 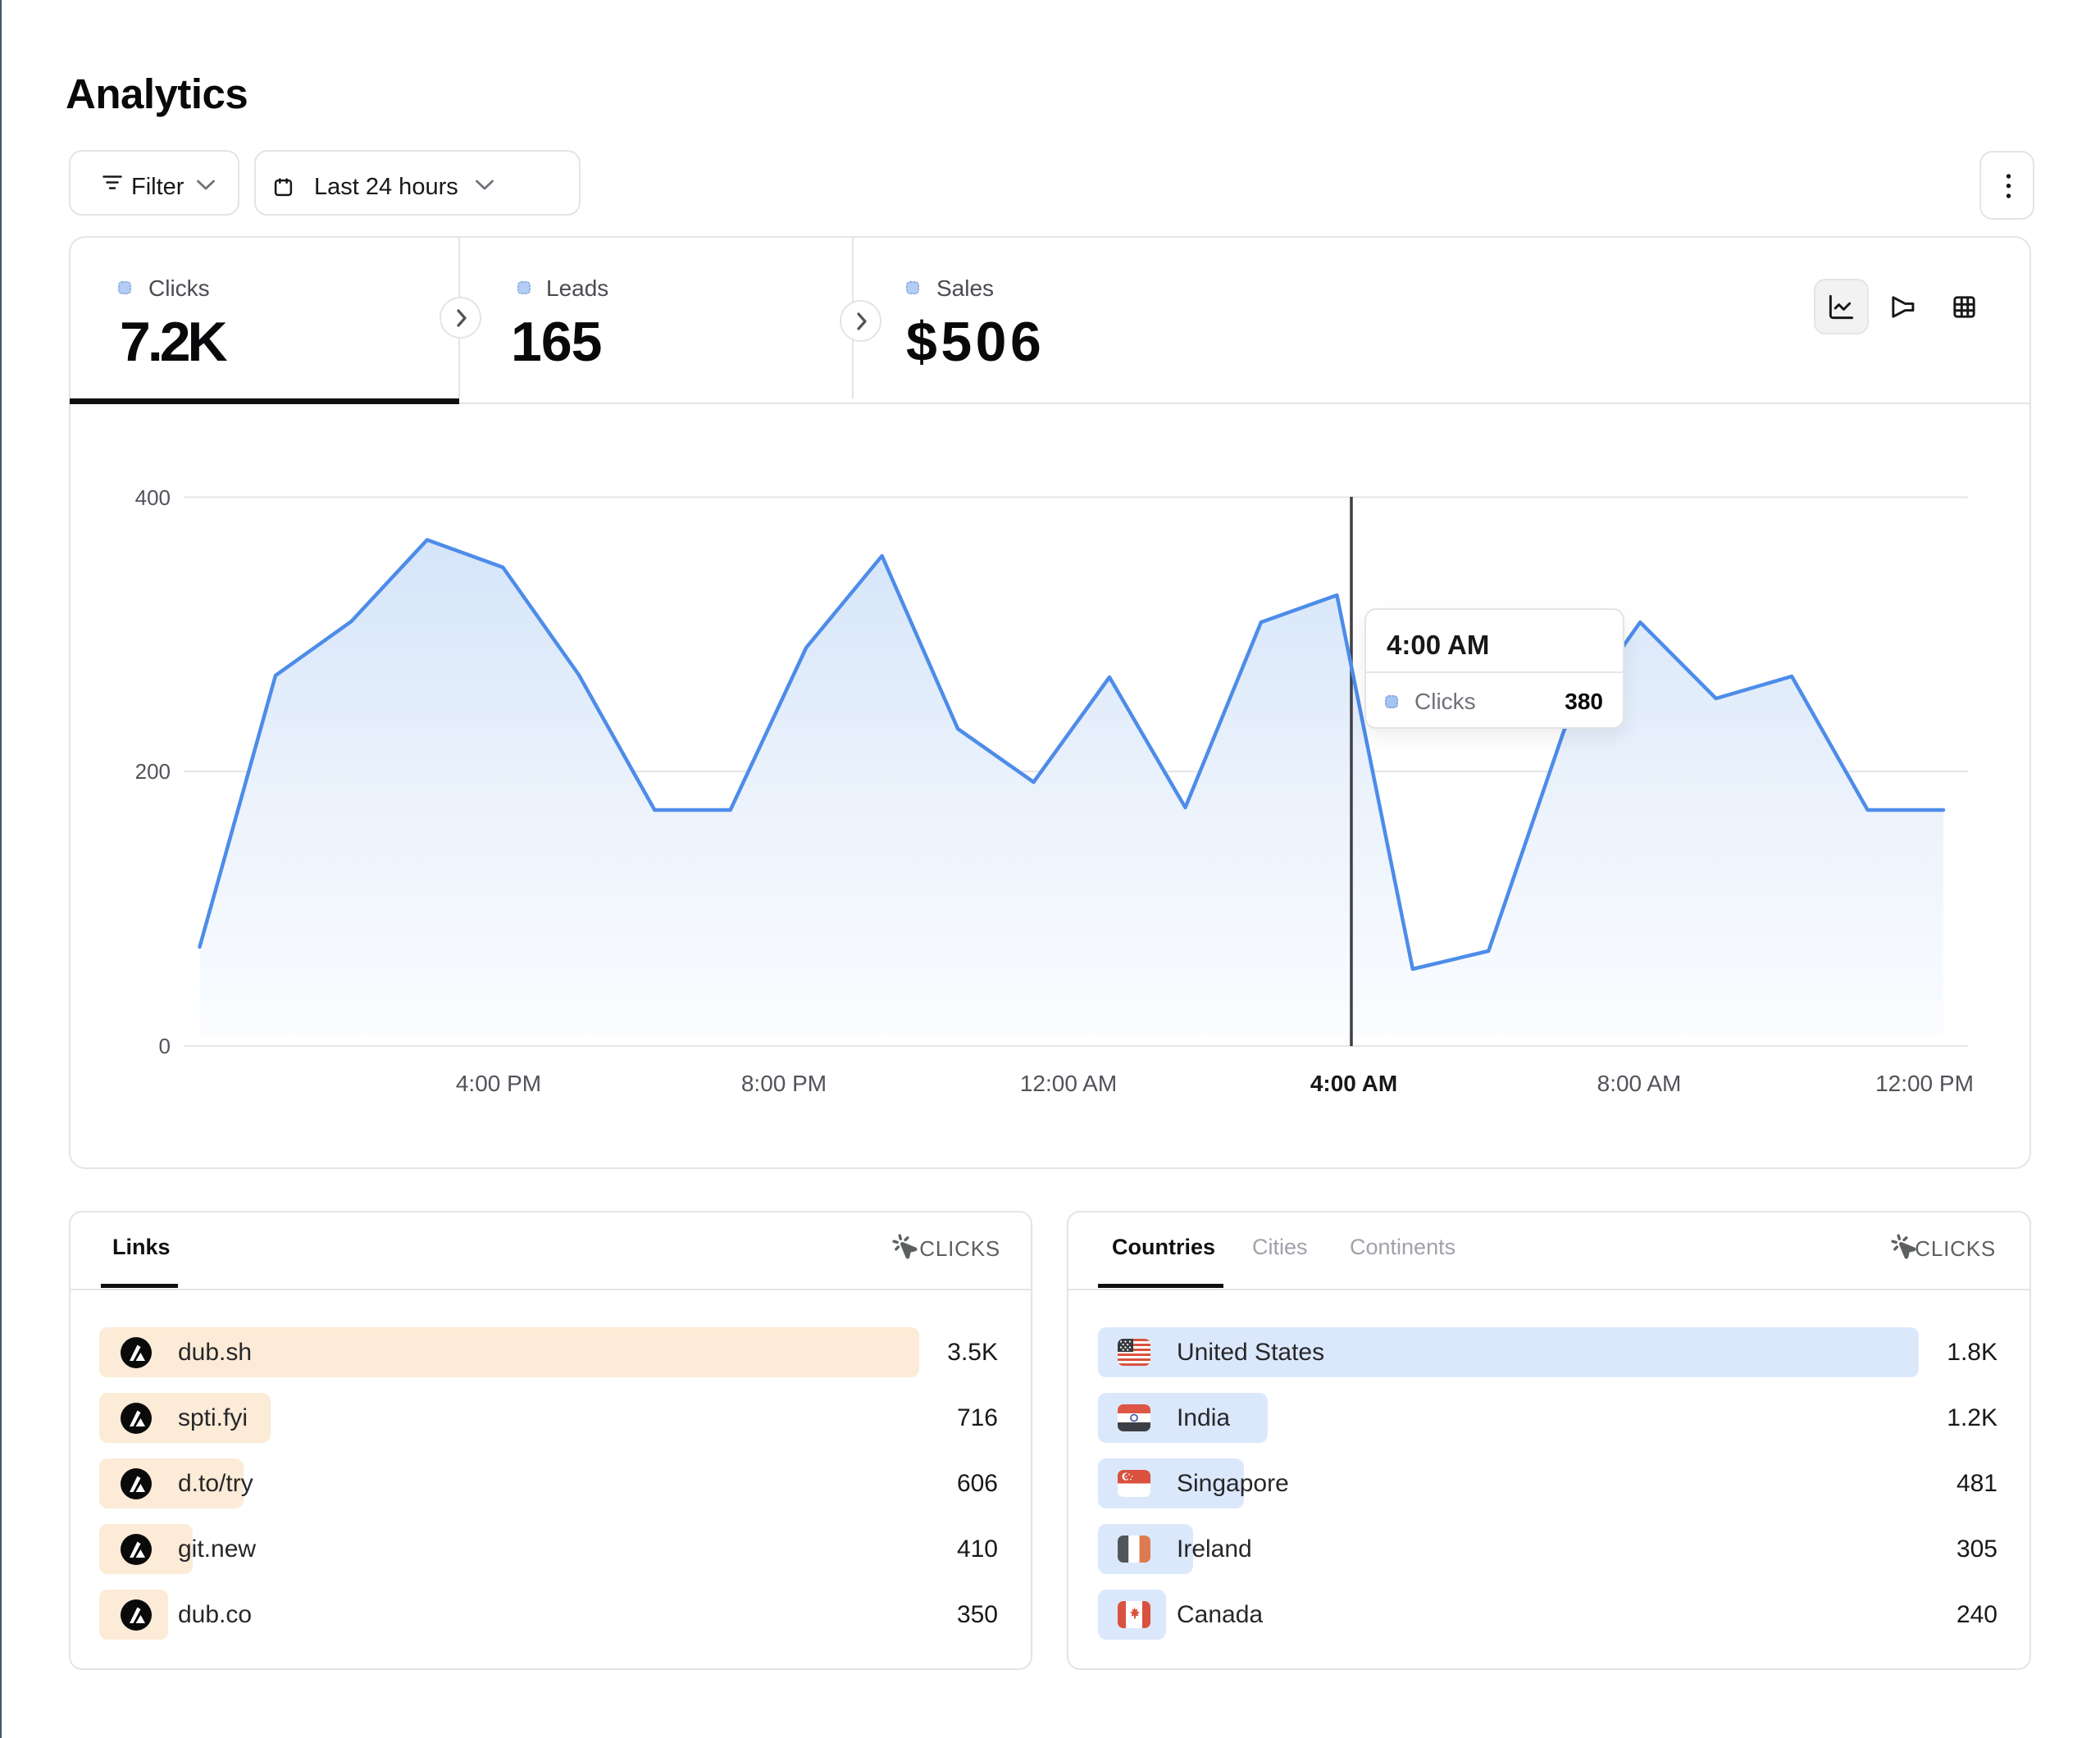 I want to click on svg-text: 8:00 AM, so click(x=1639, y=1083).